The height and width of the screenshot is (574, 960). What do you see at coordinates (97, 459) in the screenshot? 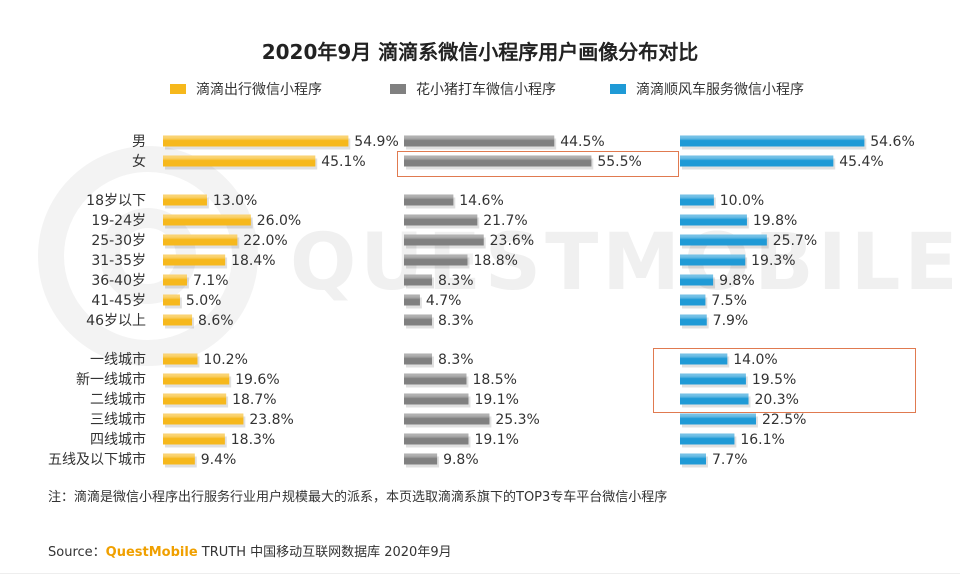
I see `category-label: 五线及以下城市` at bounding box center [97, 459].